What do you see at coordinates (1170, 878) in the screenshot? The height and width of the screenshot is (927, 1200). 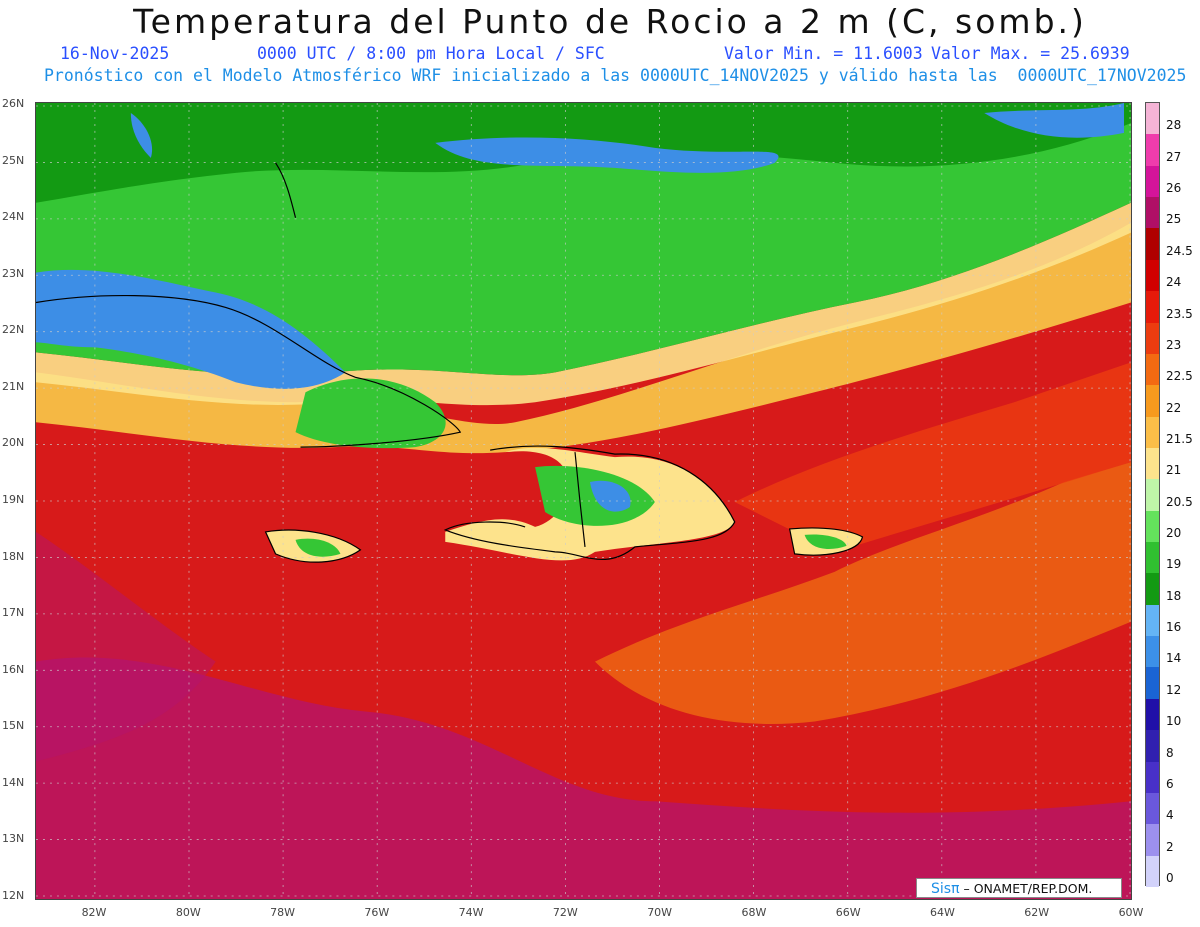 I see `colorbar-label: 0` at bounding box center [1170, 878].